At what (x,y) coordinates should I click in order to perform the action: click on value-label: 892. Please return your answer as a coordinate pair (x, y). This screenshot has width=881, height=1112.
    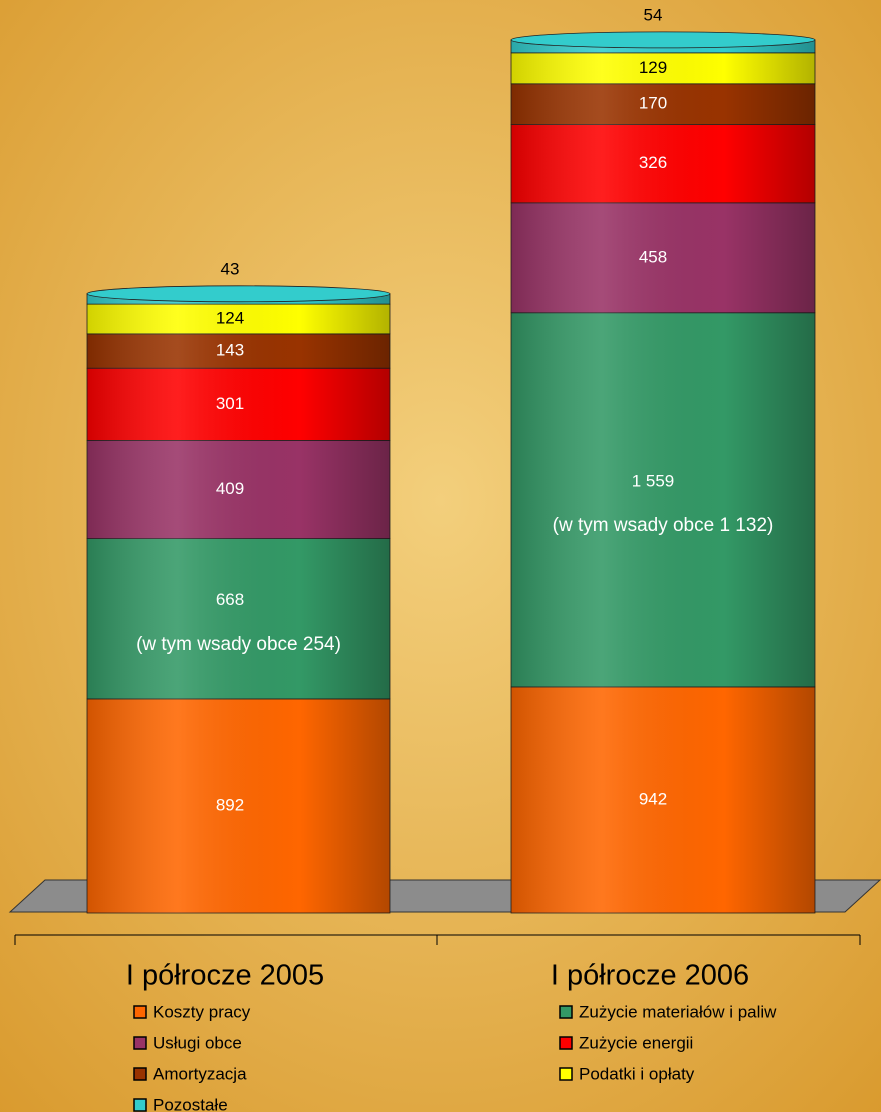
    Looking at the image, I should click on (230, 804).